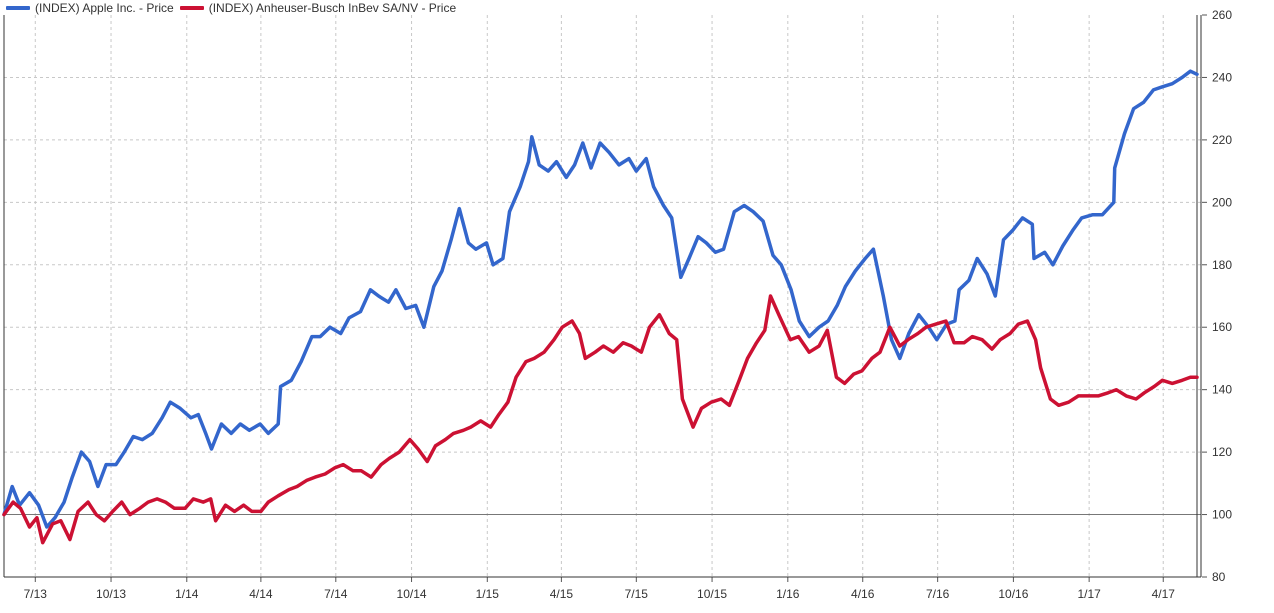 The image size is (1274, 613). Describe the element at coordinates (1222, 15) in the screenshot. I see `y-tick-label: 260` at that location.